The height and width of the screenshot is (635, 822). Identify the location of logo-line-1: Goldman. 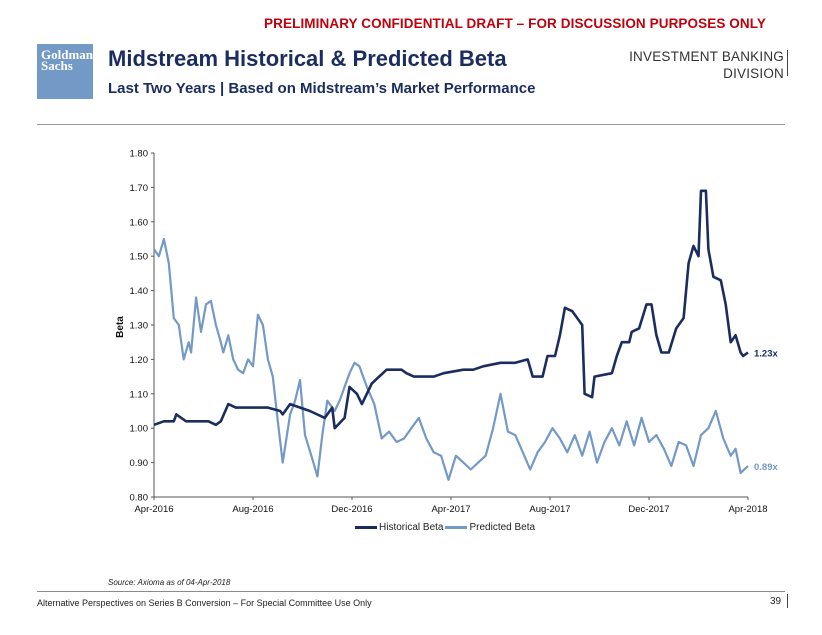
(67, 54).